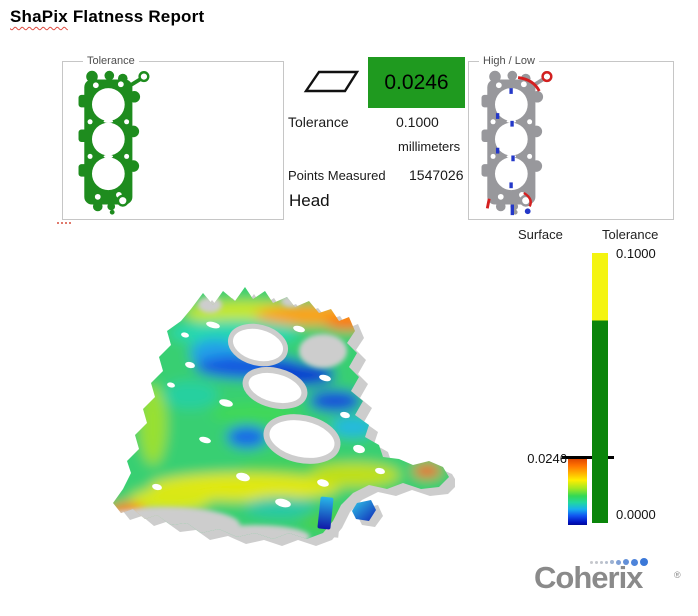 This screenshot has height=616, width=698. I want to click on low-markers, so click(513, 152).